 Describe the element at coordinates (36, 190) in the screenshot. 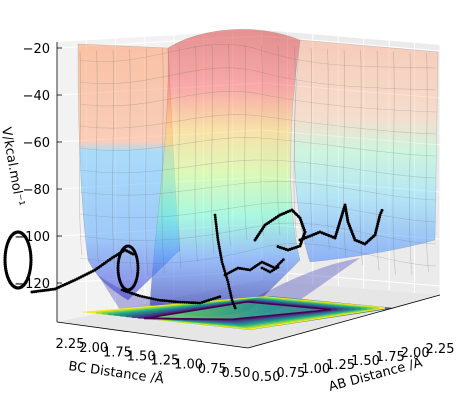

I see `z-tick-label: −80` at that location.